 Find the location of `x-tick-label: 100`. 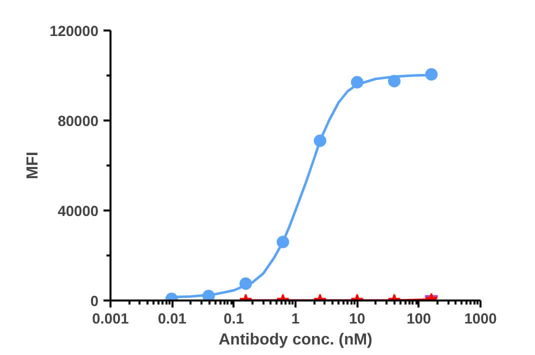

x-tick-label: 100 is located at coordinates (419, 320).